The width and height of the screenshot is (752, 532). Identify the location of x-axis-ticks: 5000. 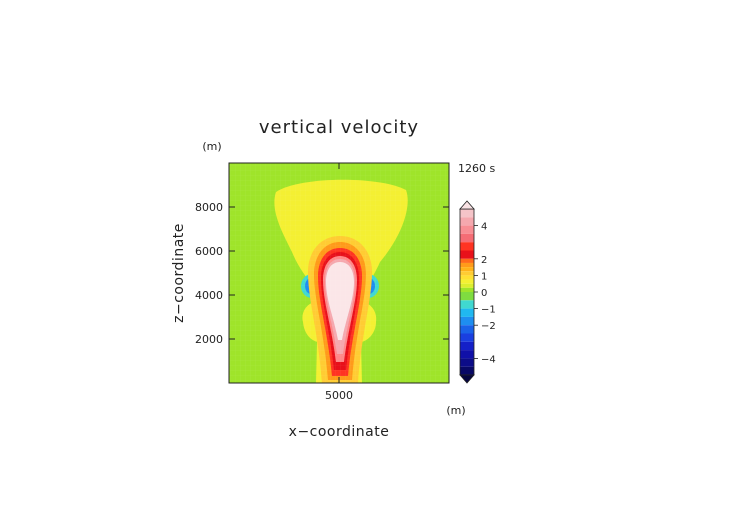
(339, 282).